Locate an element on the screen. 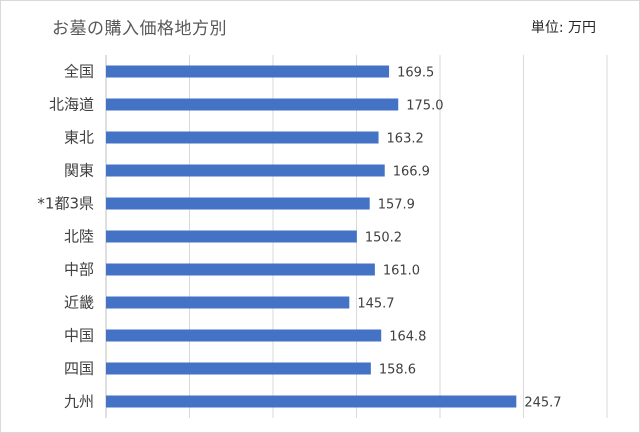  category-label: 近畿 is located at coordinates (79, 303).